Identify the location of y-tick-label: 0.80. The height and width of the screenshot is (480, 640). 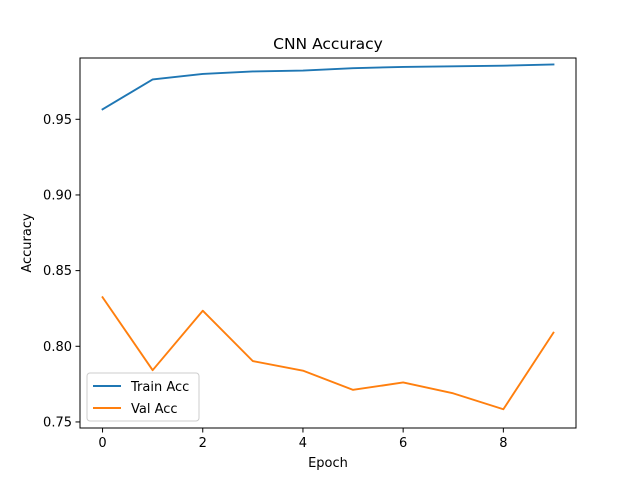
(57, 347).